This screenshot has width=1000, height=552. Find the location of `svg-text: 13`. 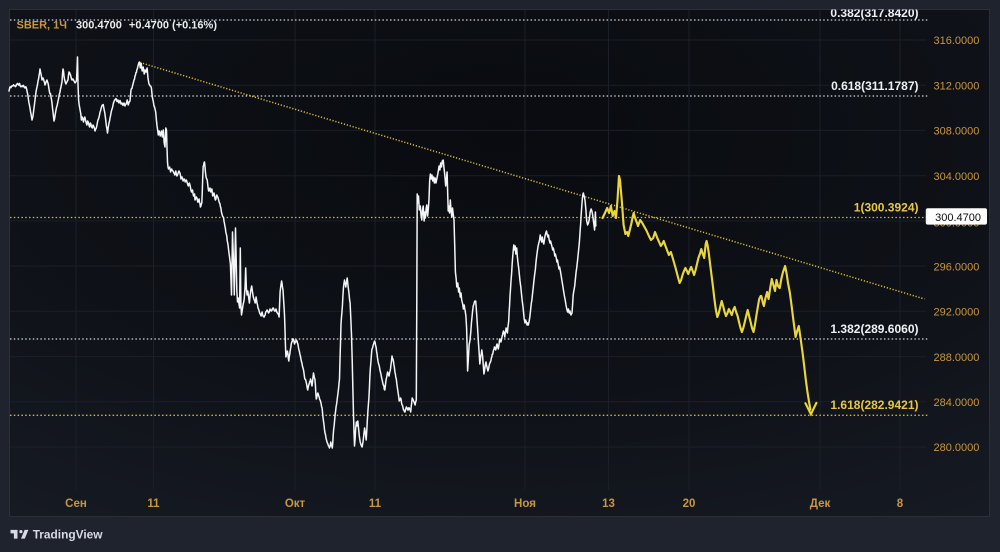

svg-text: 13 is located at coordinates (608, 504).